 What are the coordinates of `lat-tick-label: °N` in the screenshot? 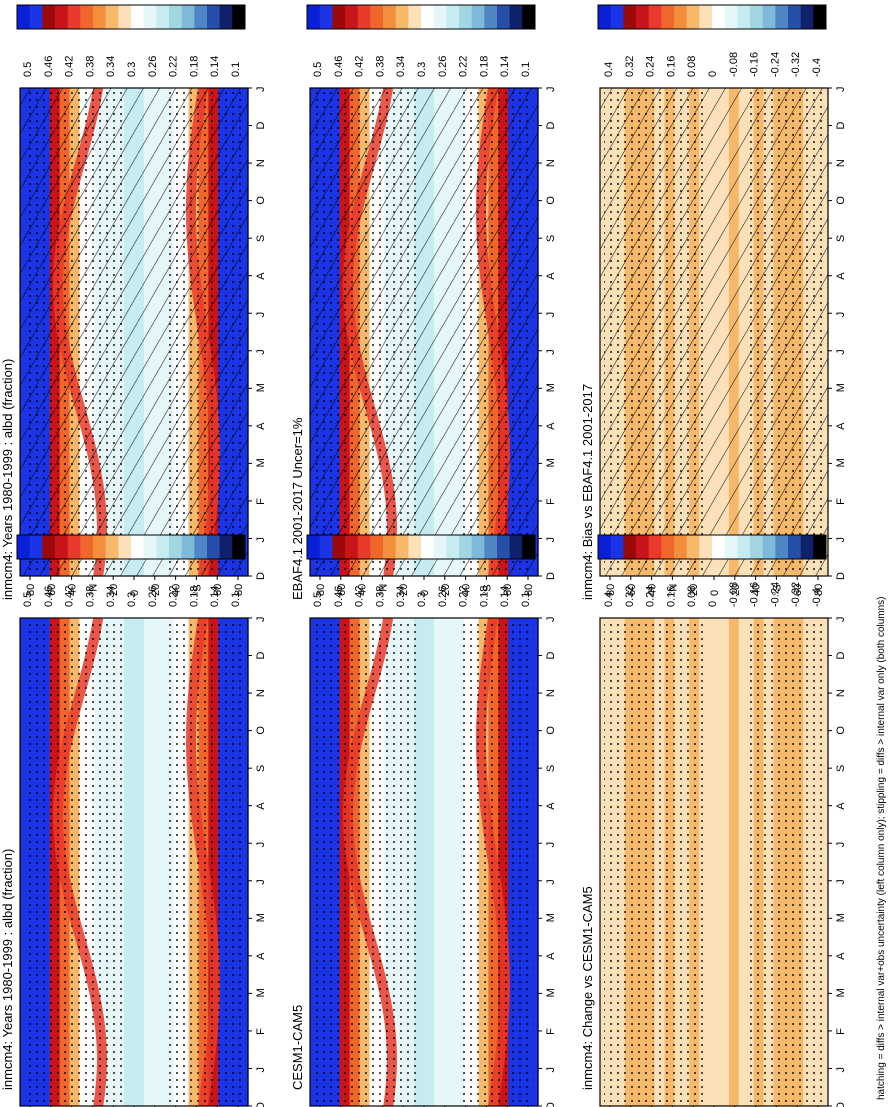 It's located at (383, 590).